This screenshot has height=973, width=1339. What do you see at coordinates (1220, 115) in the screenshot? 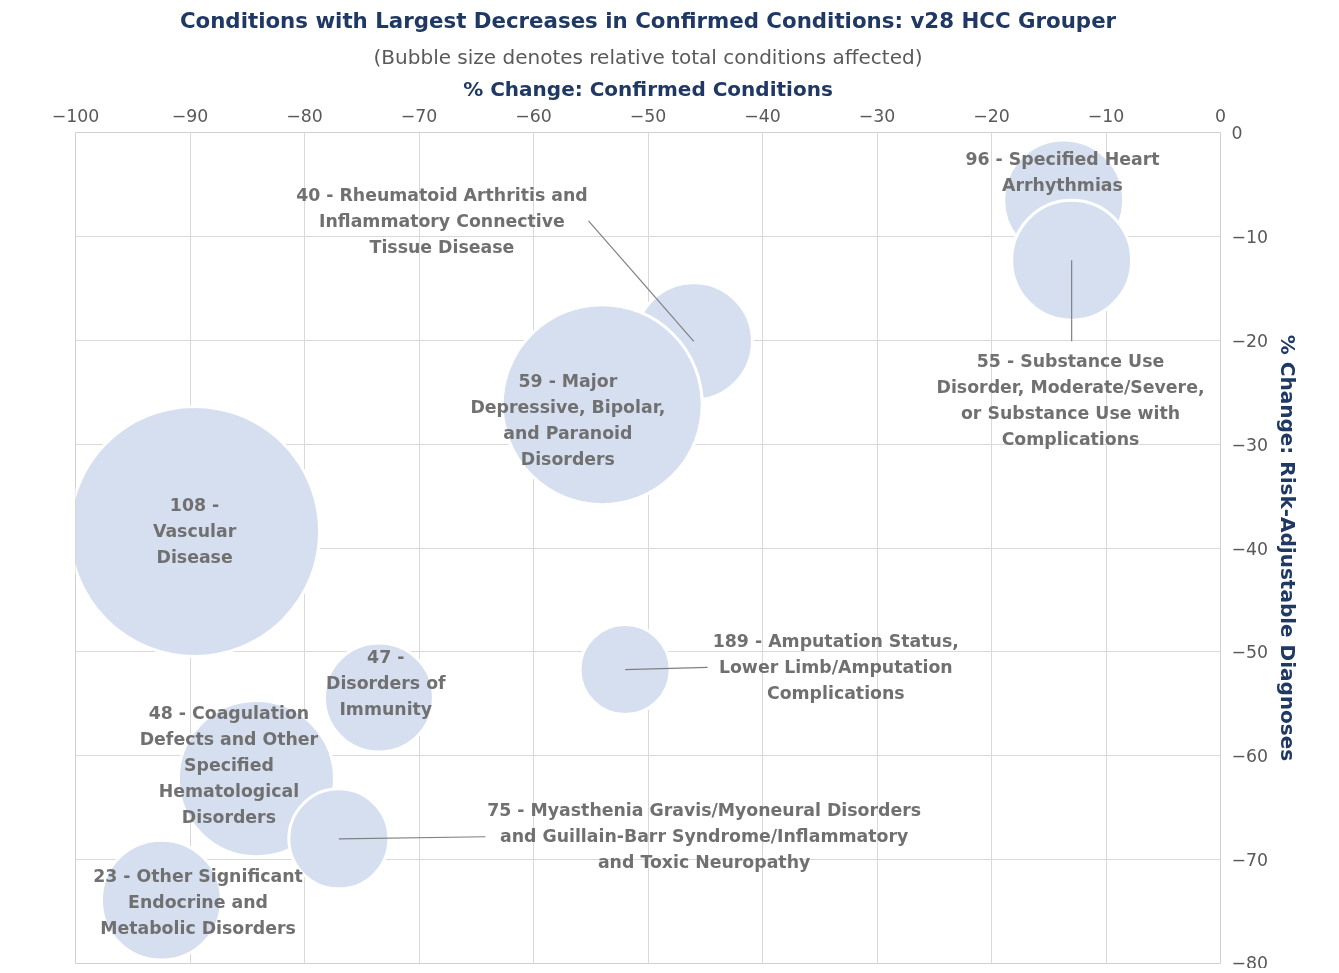
I see `x-tick-label: 0` at bounding box center [1220, 115].